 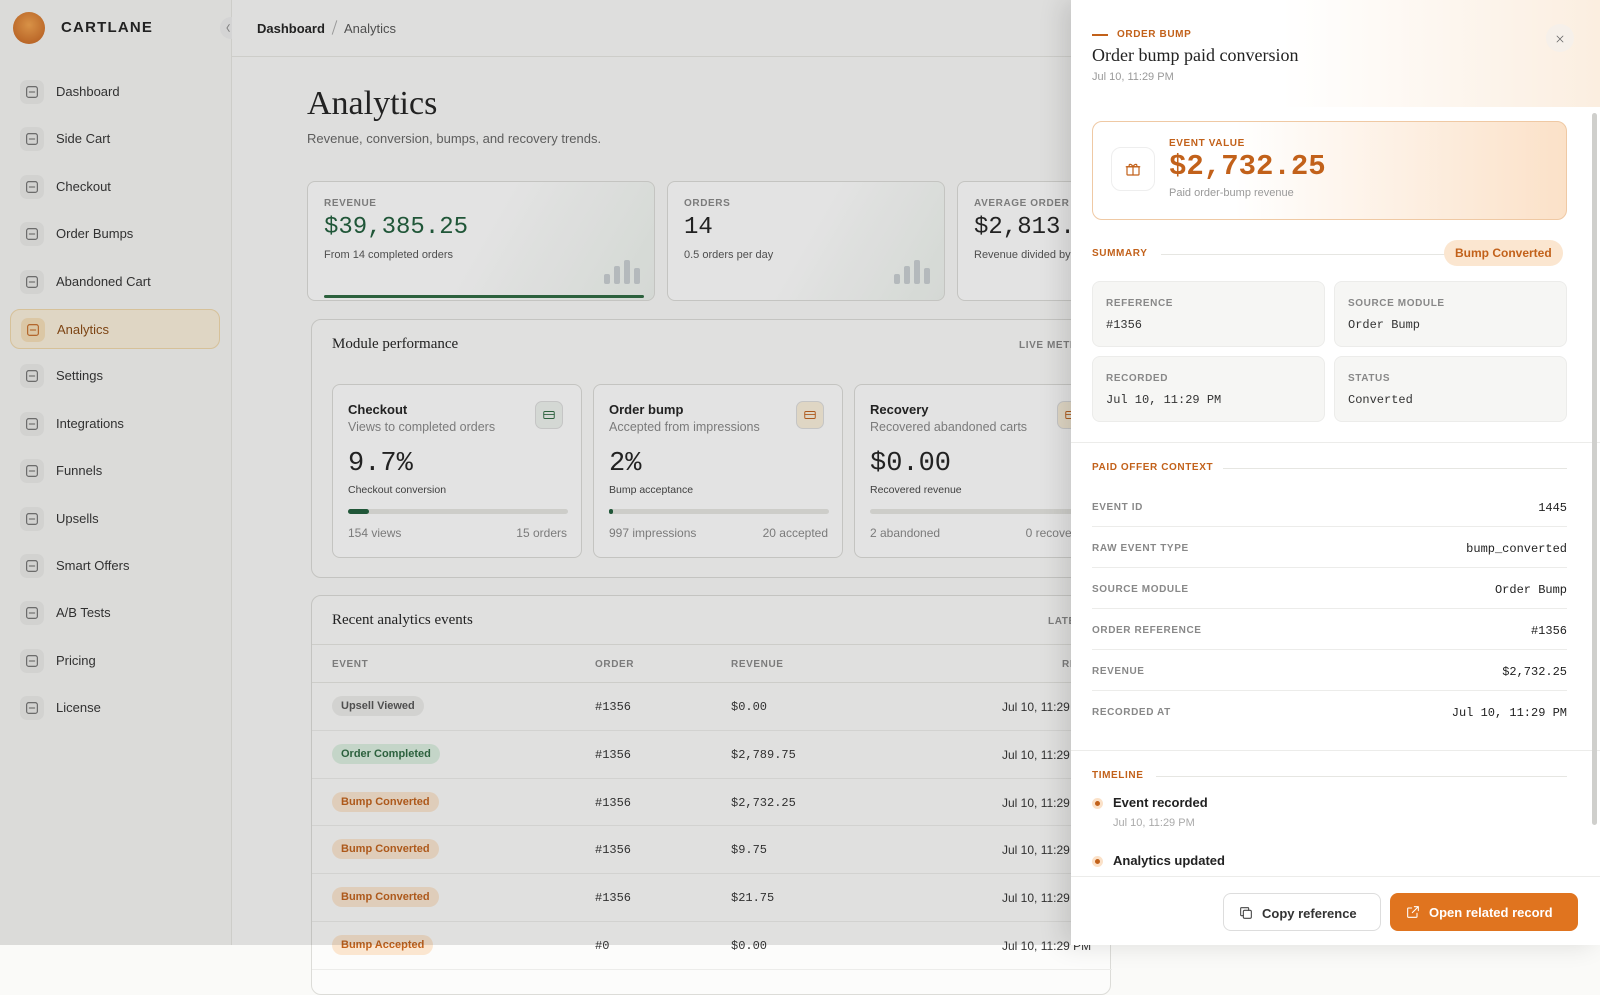 What do you see at coordinates (115, 613) in the screenshot?
I see `nav-item: A/B Tests` at bounding box center [115, 613].